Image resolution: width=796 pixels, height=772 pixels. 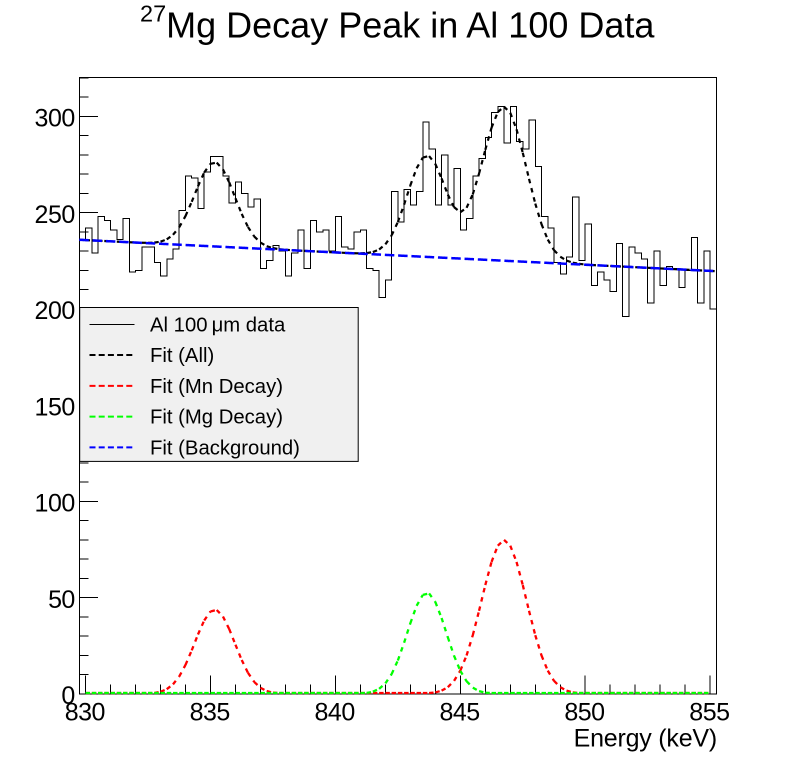 What do you see at coordinates (55, 504) in the screenshot?
I see `svg-text: 100` at bounding box center [55, 504].